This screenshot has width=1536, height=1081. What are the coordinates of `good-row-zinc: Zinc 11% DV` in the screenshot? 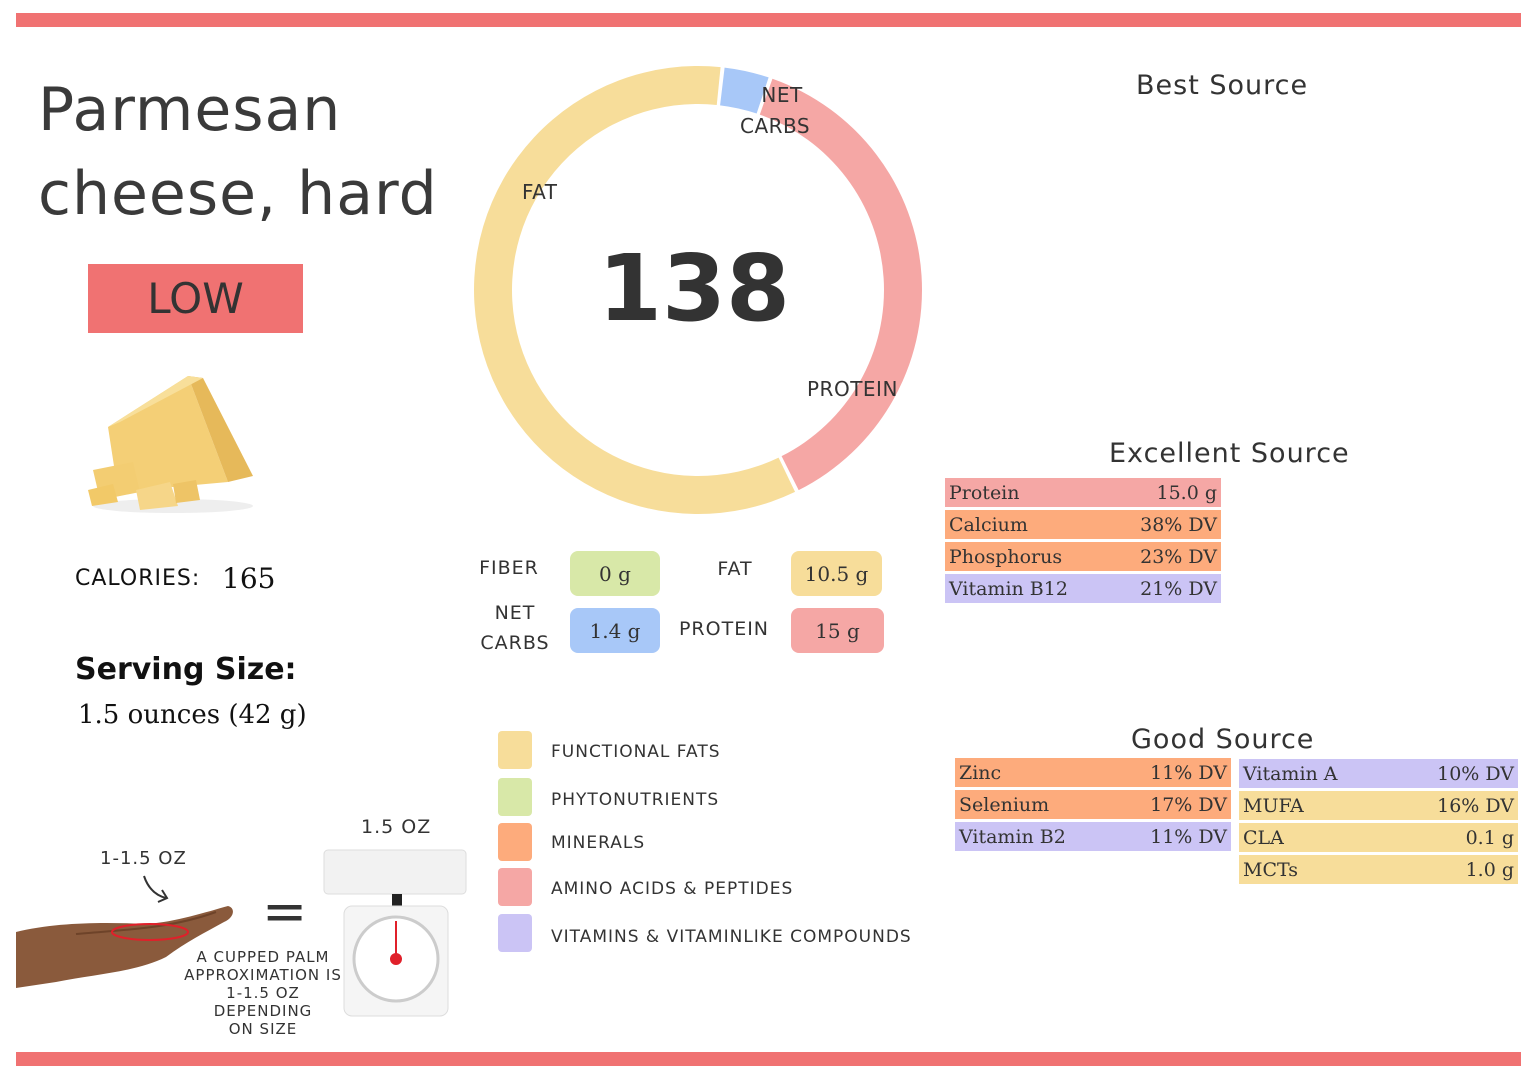 It's located at (1093, 772).